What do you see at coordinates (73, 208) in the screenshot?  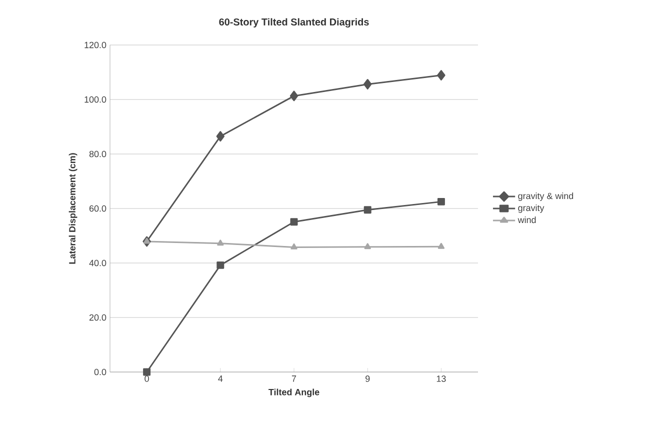 I see `y-axis-title: Lateral Displacement (cm)` at bounding box center [73, 208].